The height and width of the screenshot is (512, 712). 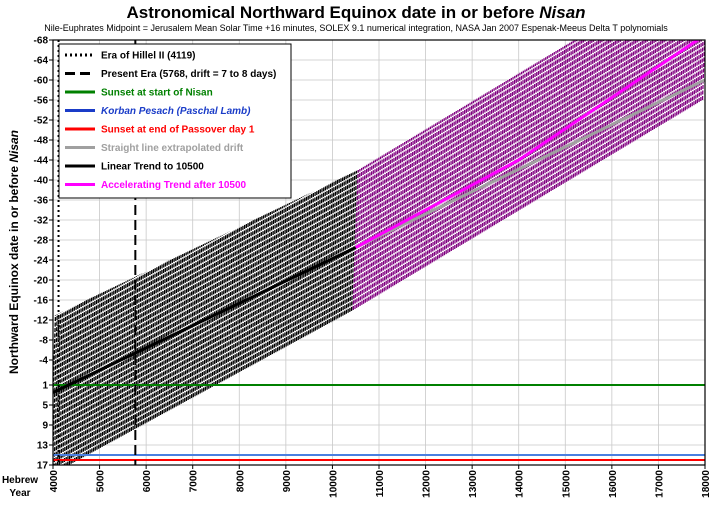 What do you see at coordinates (147, 481) in the screenshot?
I see `x-tick-label: 6000` at bounding box center [147, 481].